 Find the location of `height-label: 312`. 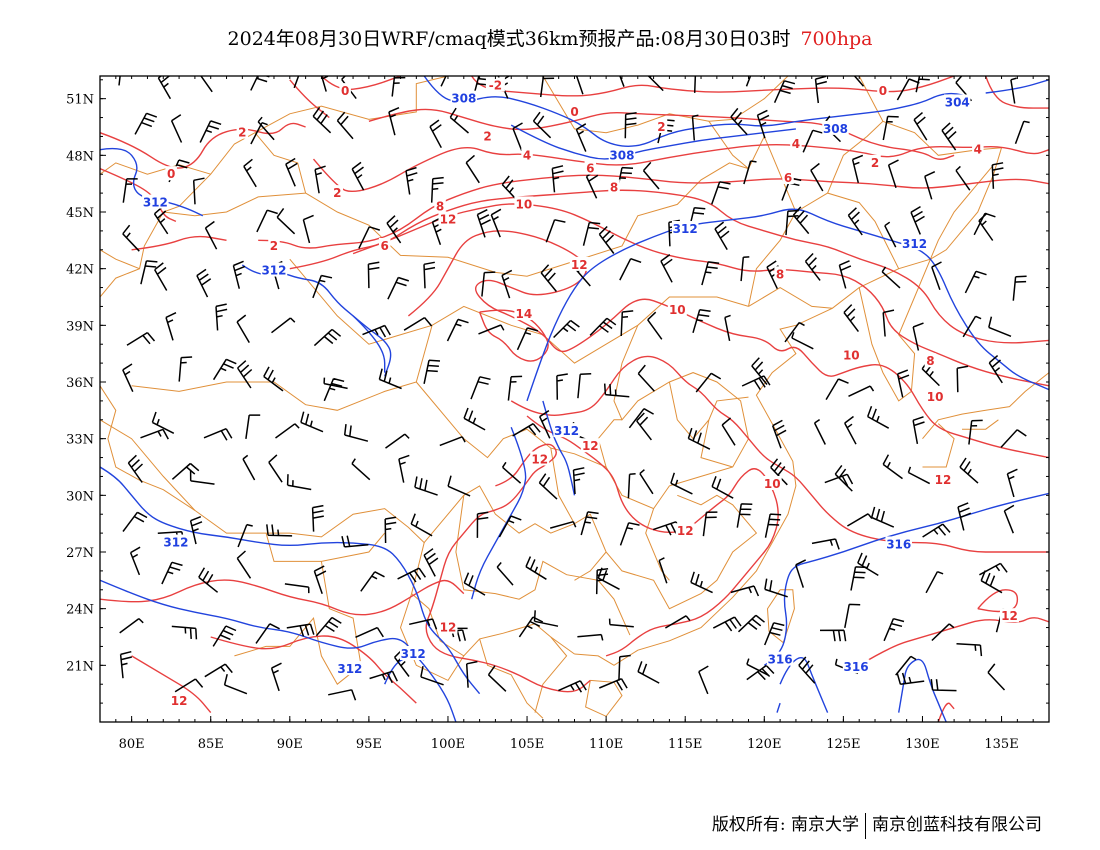

height-label: 312 is located at coordinates (273, 271).